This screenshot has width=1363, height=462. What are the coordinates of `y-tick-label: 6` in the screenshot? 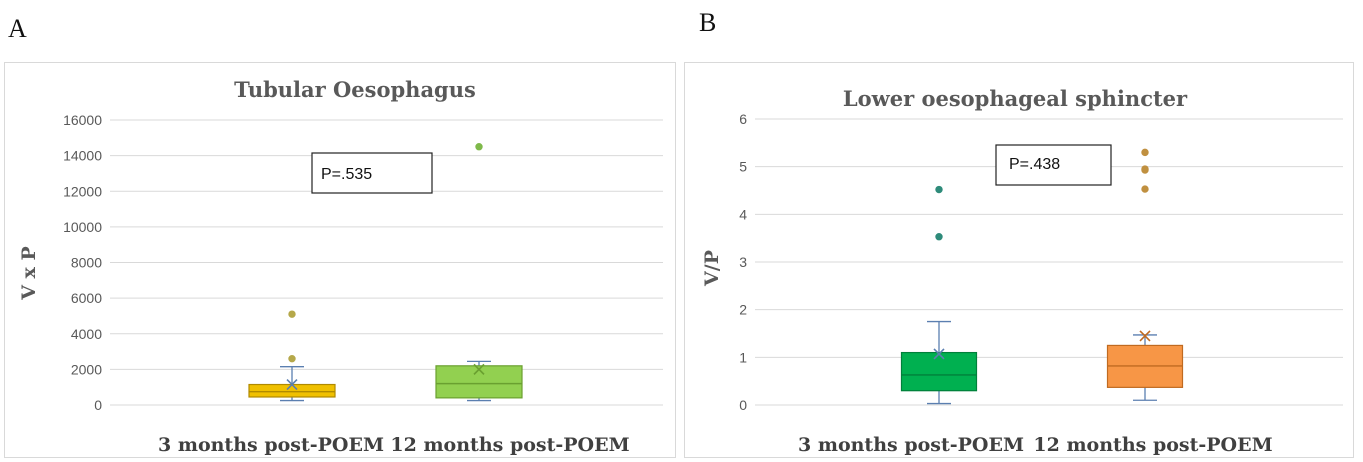 It's located at (743, 119).